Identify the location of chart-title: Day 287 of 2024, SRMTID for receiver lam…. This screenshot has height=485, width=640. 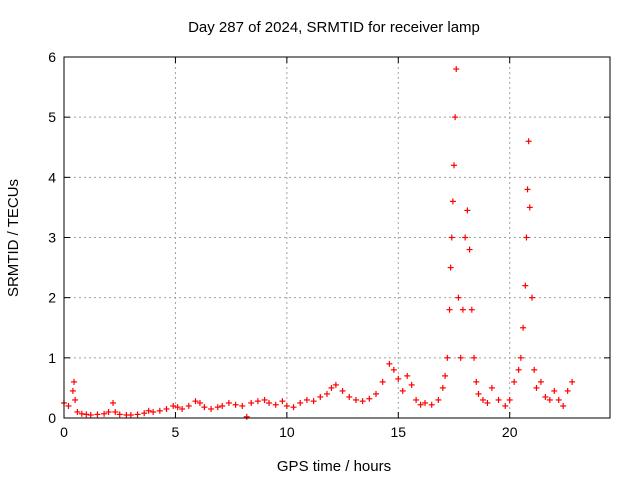
(334, 27).